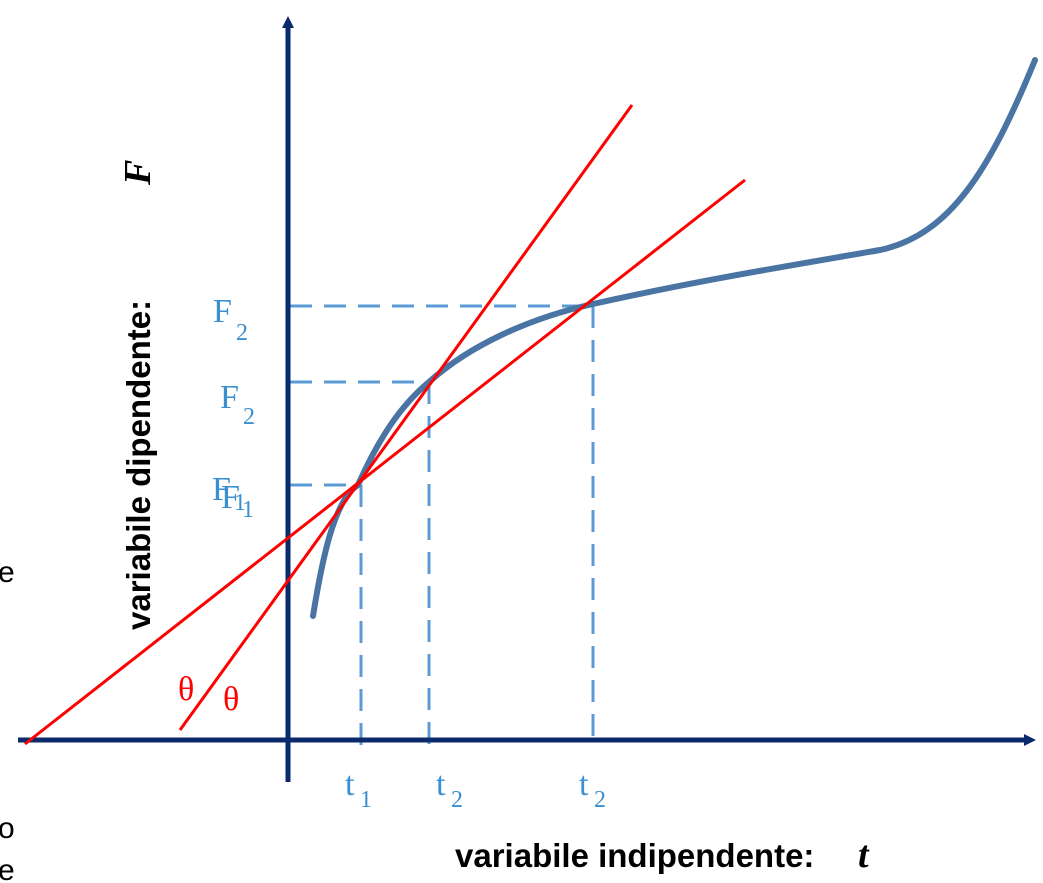 The width and height of the screenshot is (1043, 883). I want to click on tick-t2a: t 2, so click(449, 789).